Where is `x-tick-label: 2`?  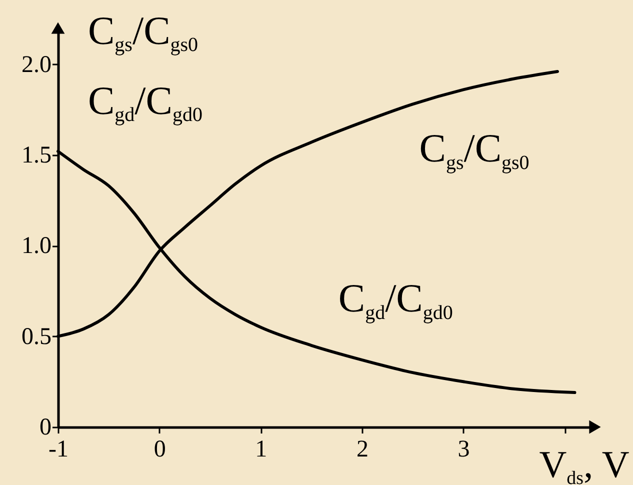 x-tick-label: 2 is located at coordinates (362, 449).